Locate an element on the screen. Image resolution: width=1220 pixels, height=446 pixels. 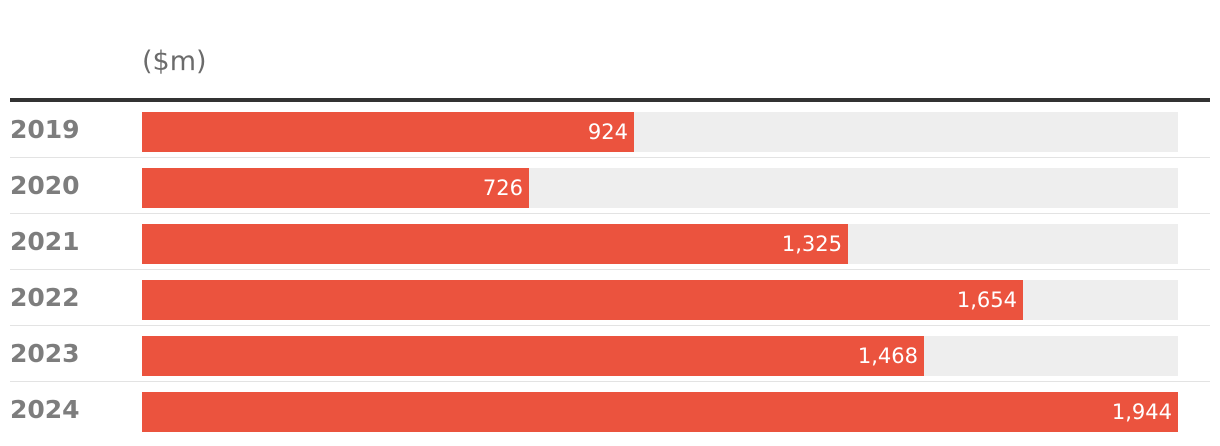
bar-row: 2024 1,944 is located at coordinates (610, 410).